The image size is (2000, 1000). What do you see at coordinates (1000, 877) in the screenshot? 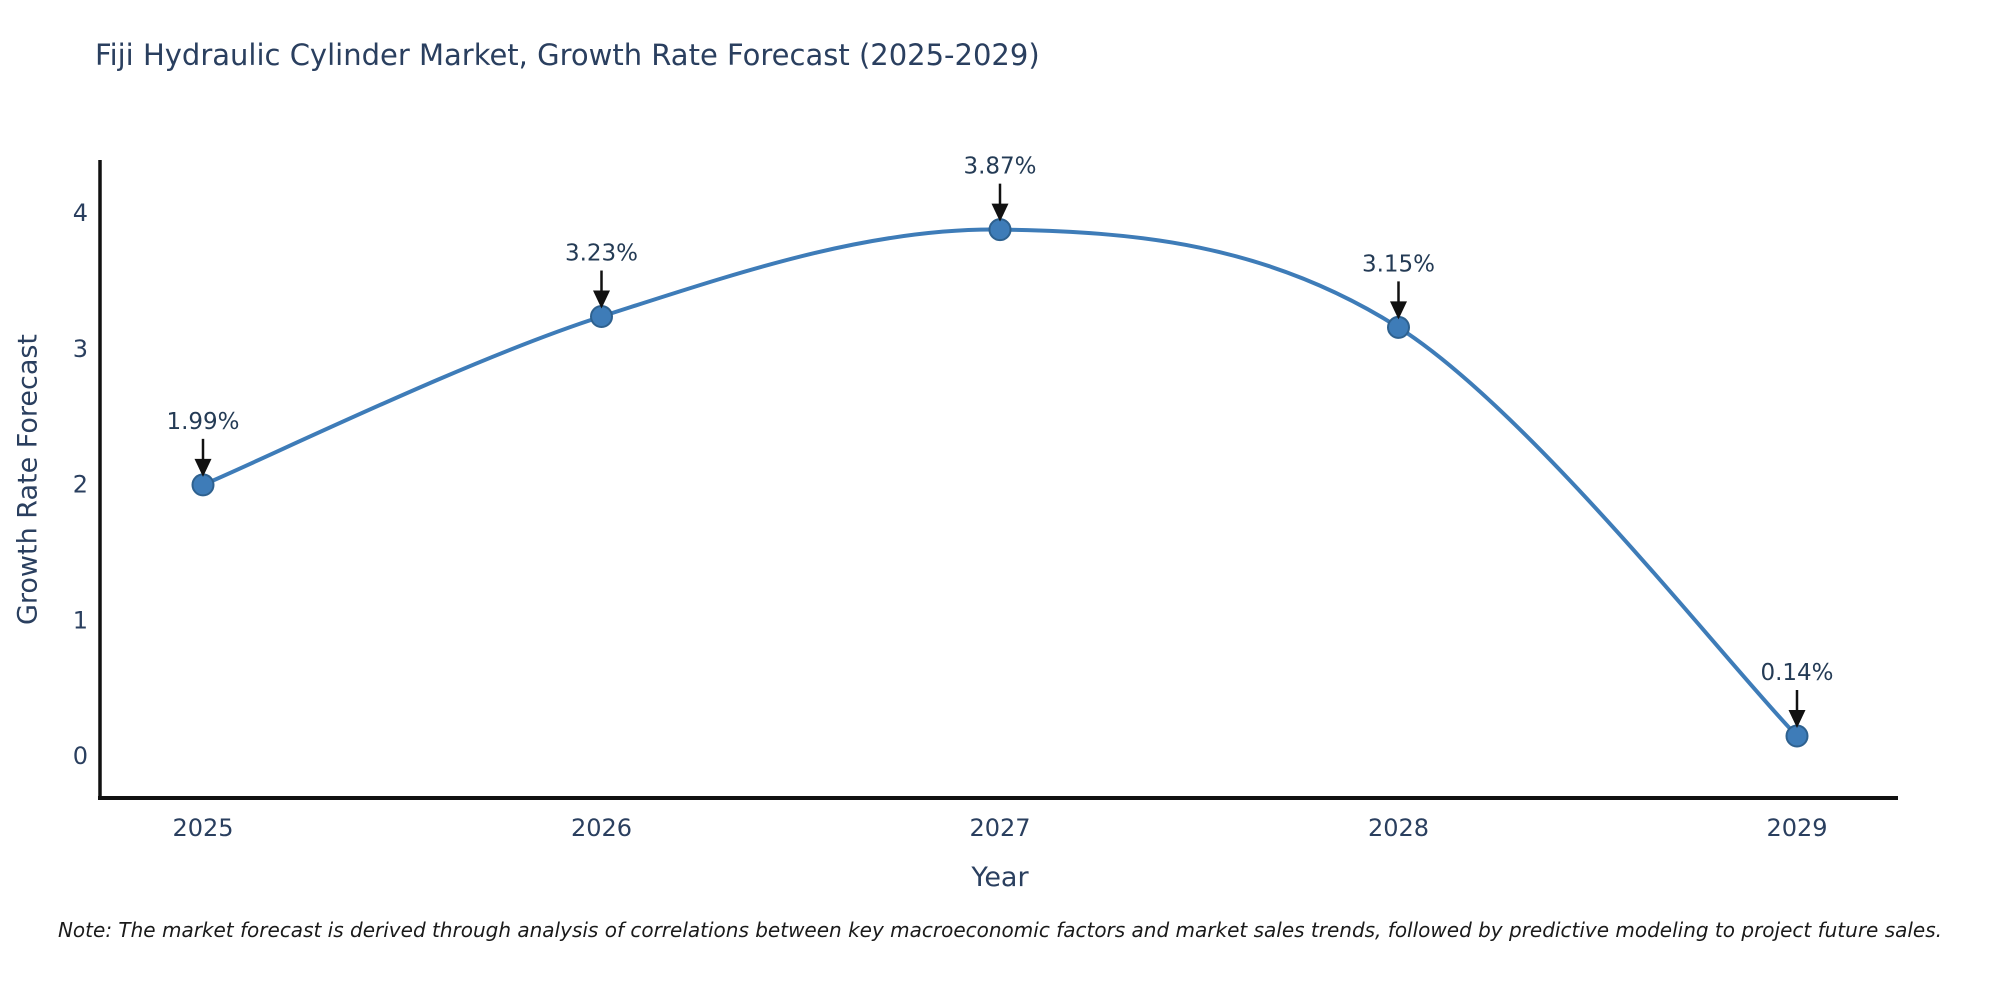
I see `x-axis-title: Year` at bounding box center [1000, 877].